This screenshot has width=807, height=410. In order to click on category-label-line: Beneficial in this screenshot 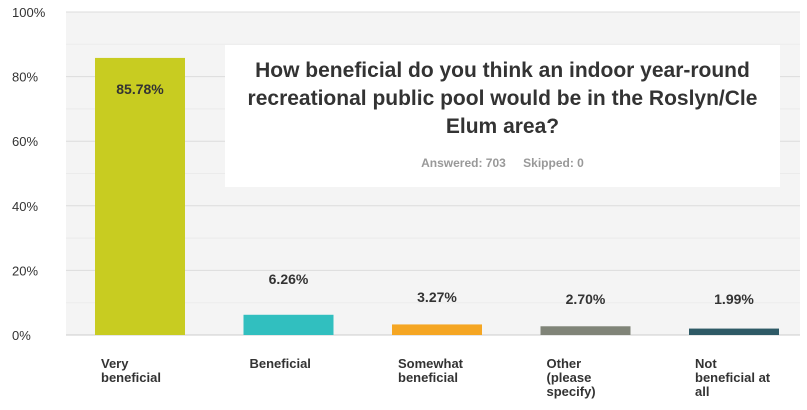, I will do `click(280, 363)`.